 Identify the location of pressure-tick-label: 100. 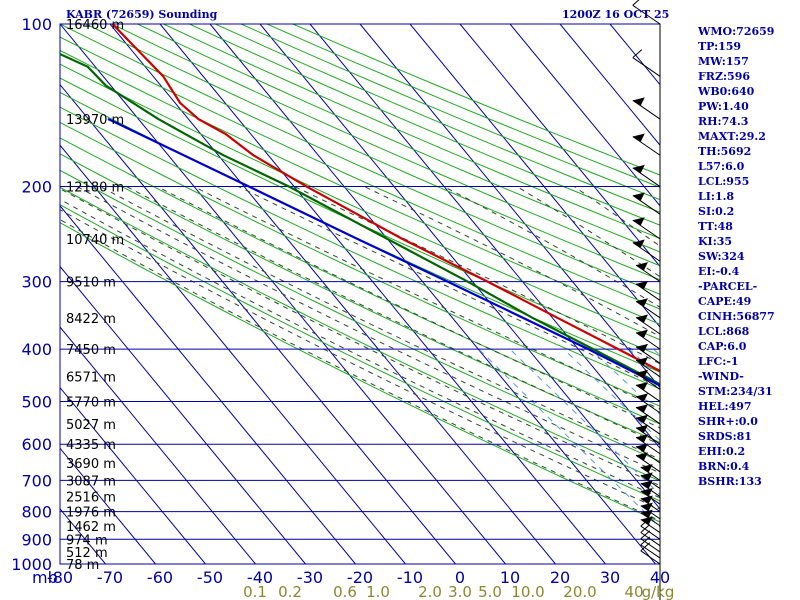
(36, 24).